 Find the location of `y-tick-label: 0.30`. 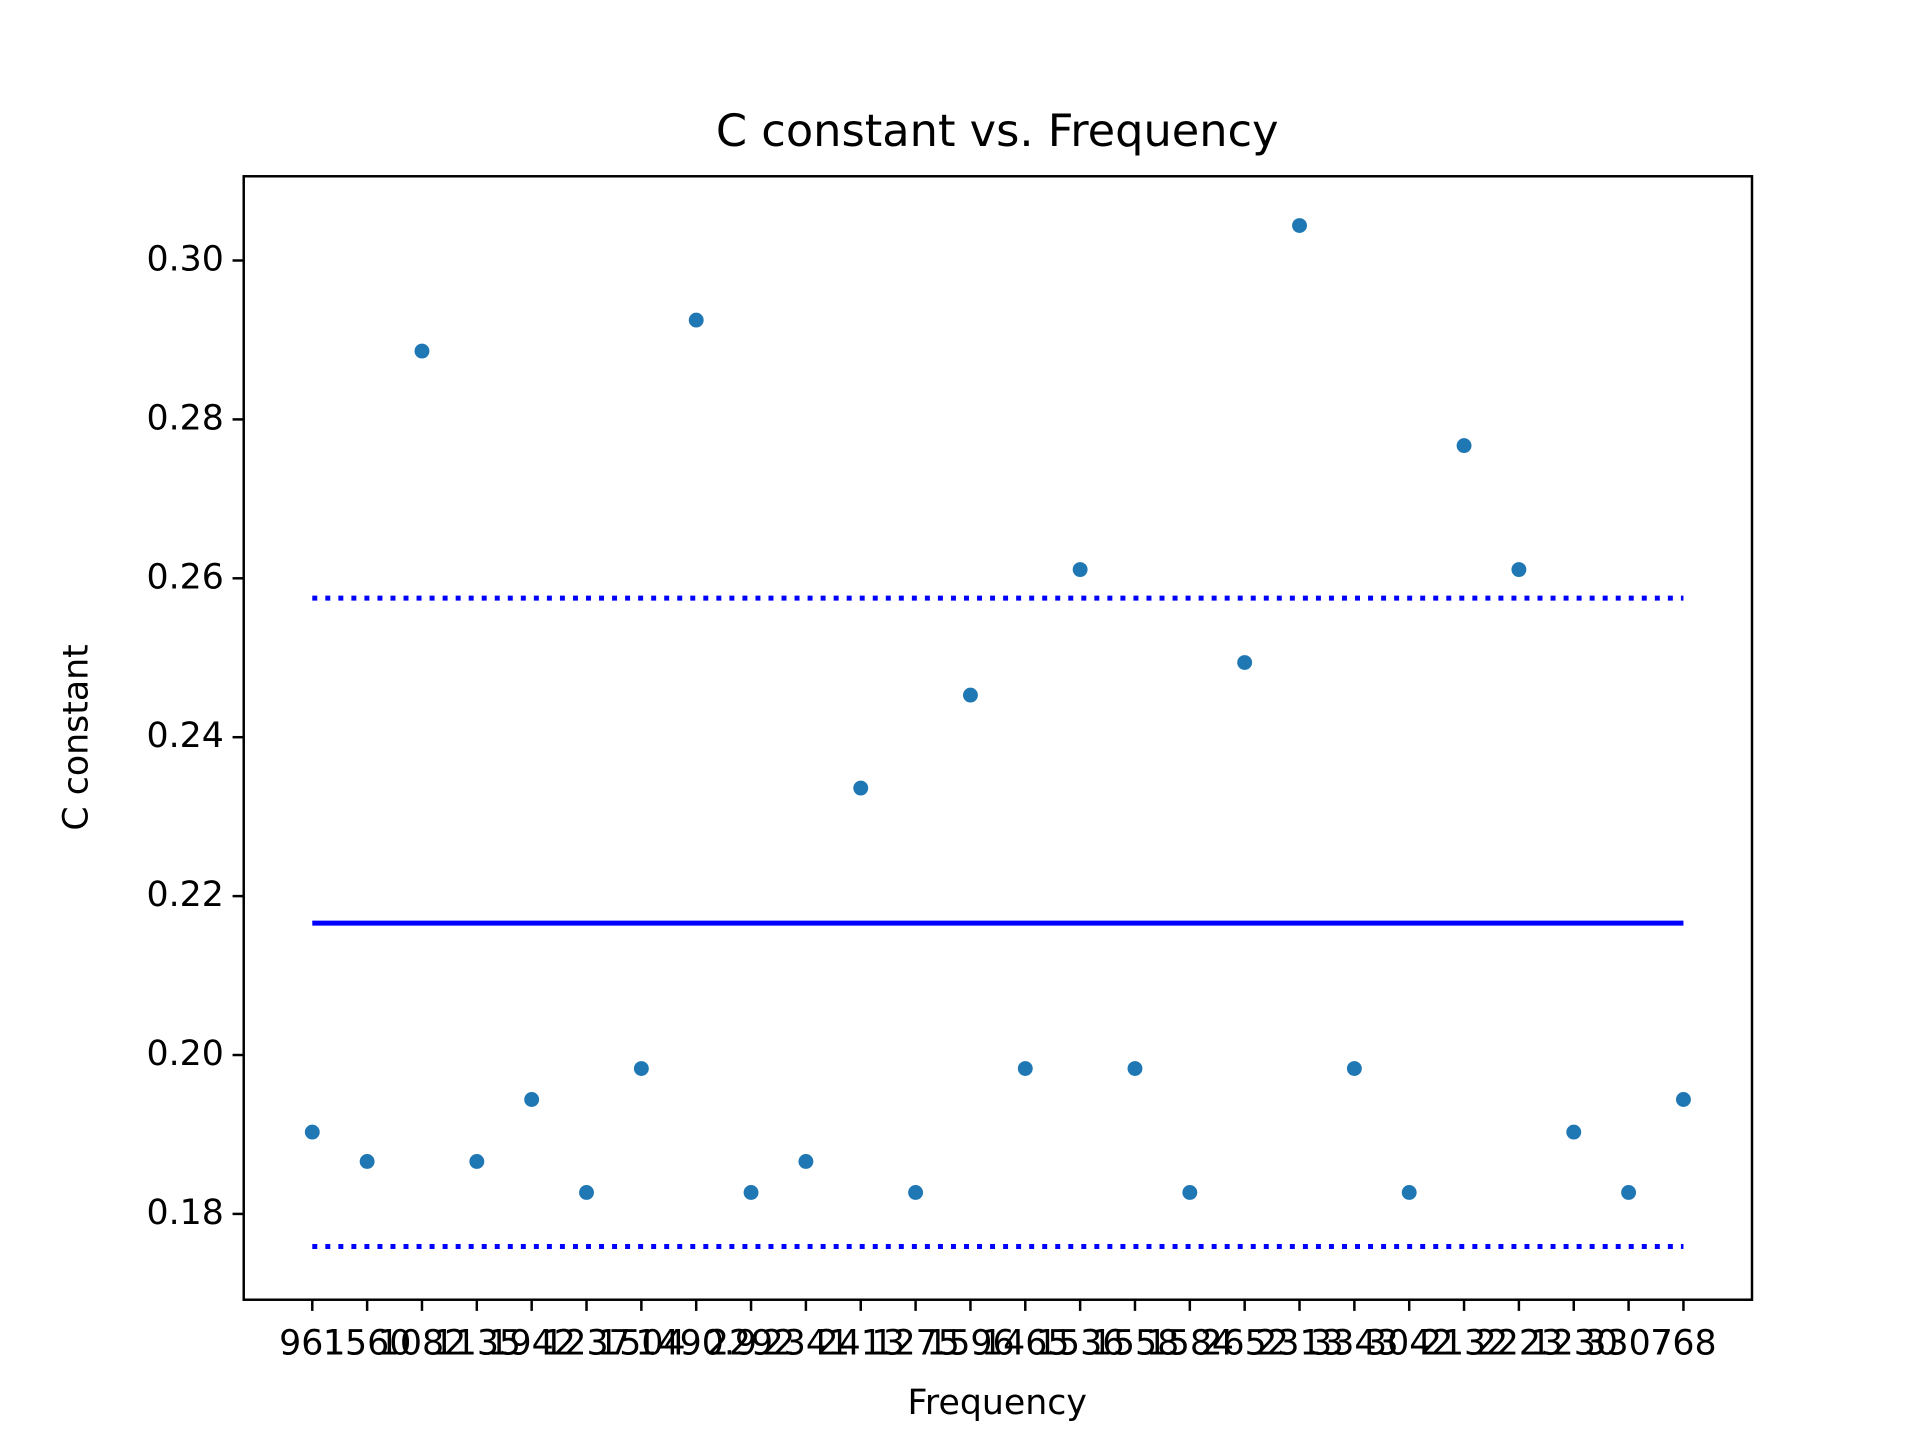

y-tick-label: 0.30 is located at coordinates (184, 259).